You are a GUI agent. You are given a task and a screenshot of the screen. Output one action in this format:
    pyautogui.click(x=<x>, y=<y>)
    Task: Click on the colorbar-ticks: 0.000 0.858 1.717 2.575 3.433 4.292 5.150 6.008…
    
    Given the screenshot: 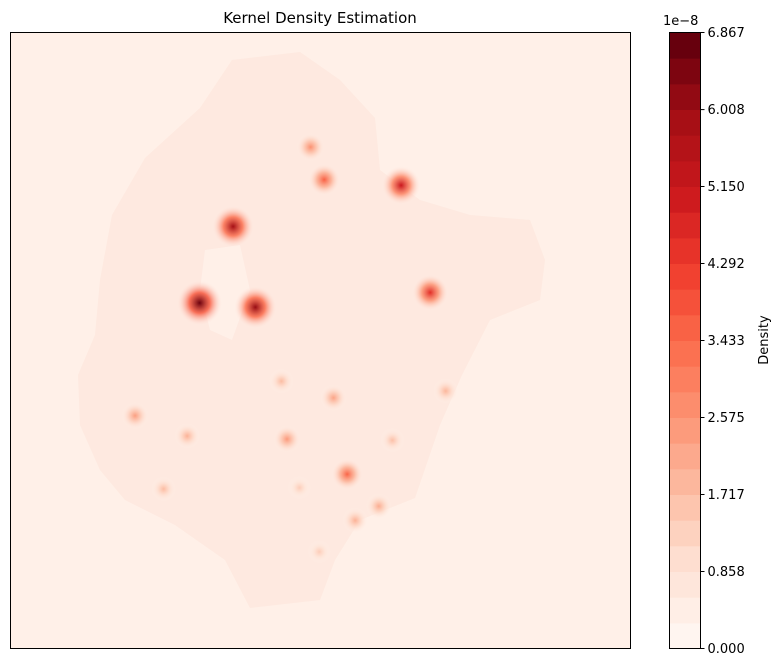 What is the action you would take?
    pyautogui.click(x=722, y=341)
    